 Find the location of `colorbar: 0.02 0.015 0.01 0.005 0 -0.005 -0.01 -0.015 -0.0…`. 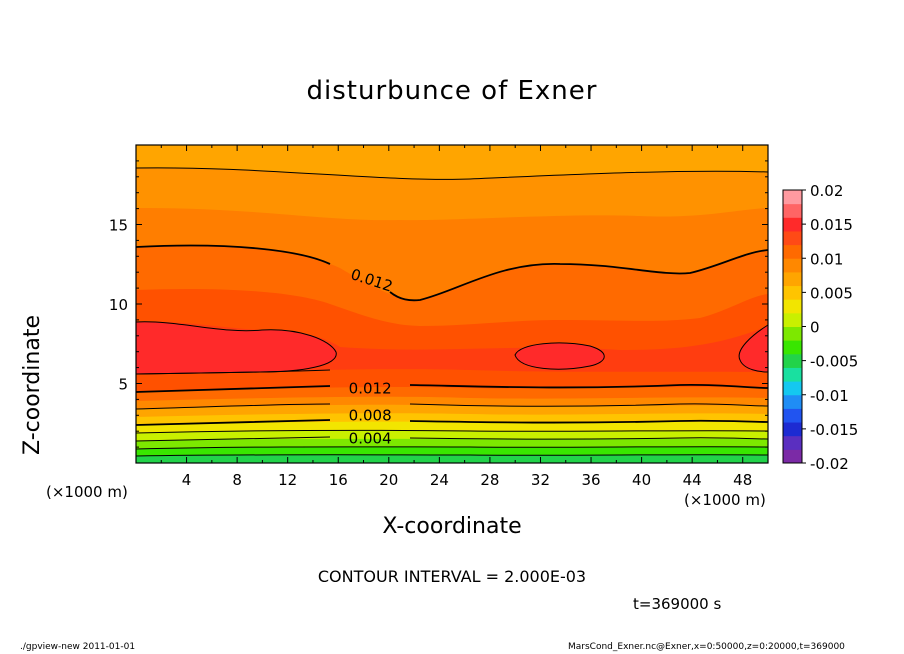

colorbar: 0.02 0.015 0.01 0.005 0 -0.005 -0.01 -0.015 -0.0… is located at coordinates (820, 327).